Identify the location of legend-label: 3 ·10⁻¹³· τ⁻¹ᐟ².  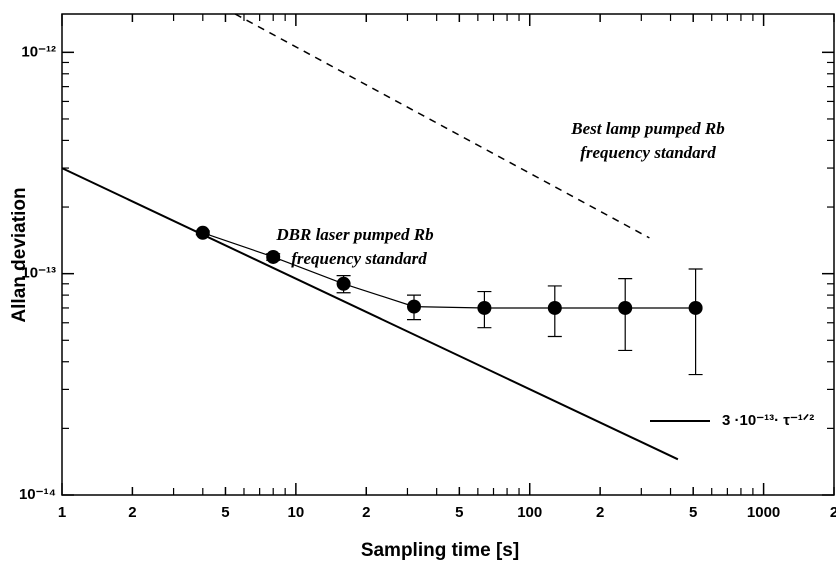
(768, 420).